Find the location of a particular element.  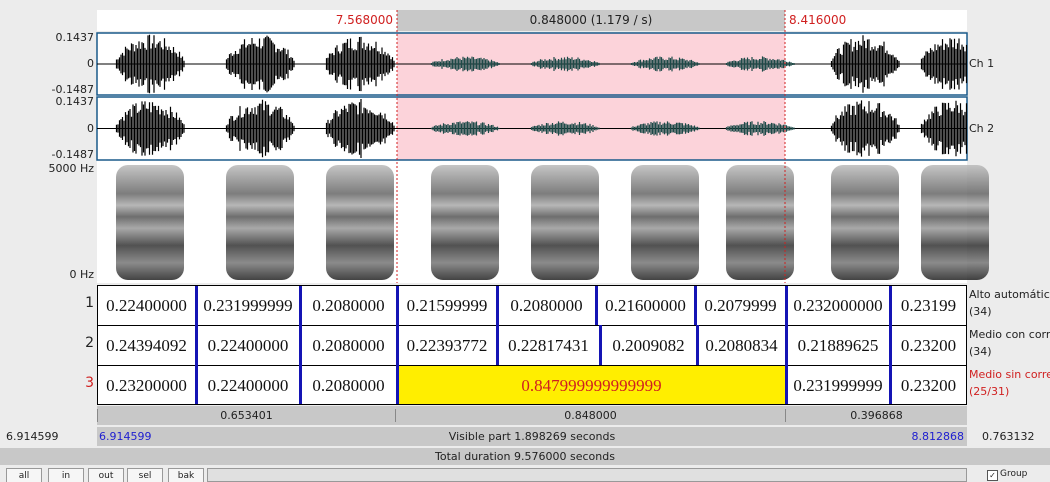

selection-ruler is located at coordinates (591, 20).